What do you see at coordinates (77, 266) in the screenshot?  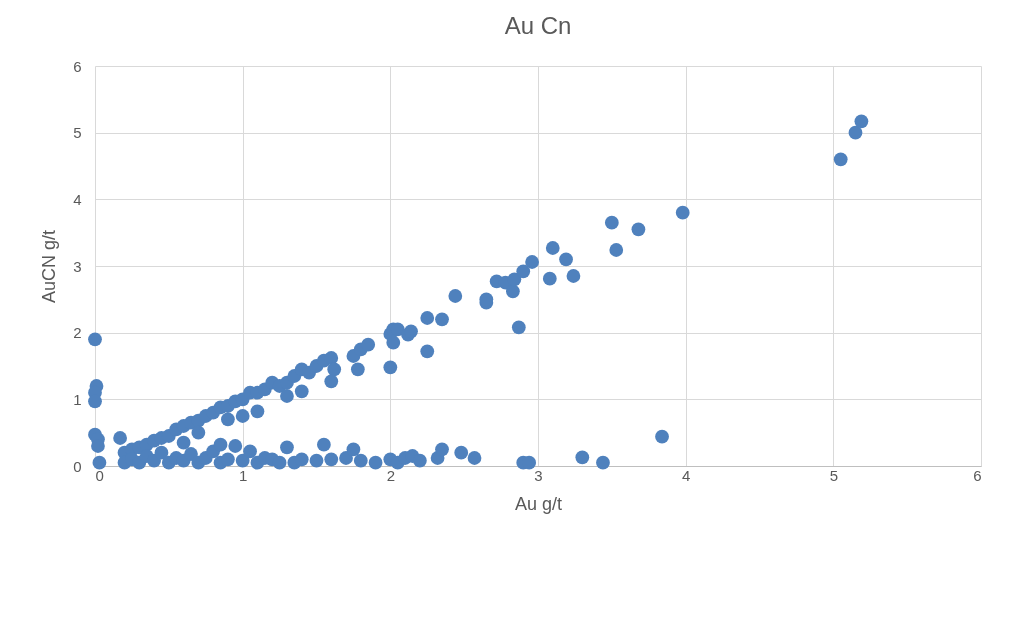 I see `y-tick-label: 3` at bounding box center [77, 266].